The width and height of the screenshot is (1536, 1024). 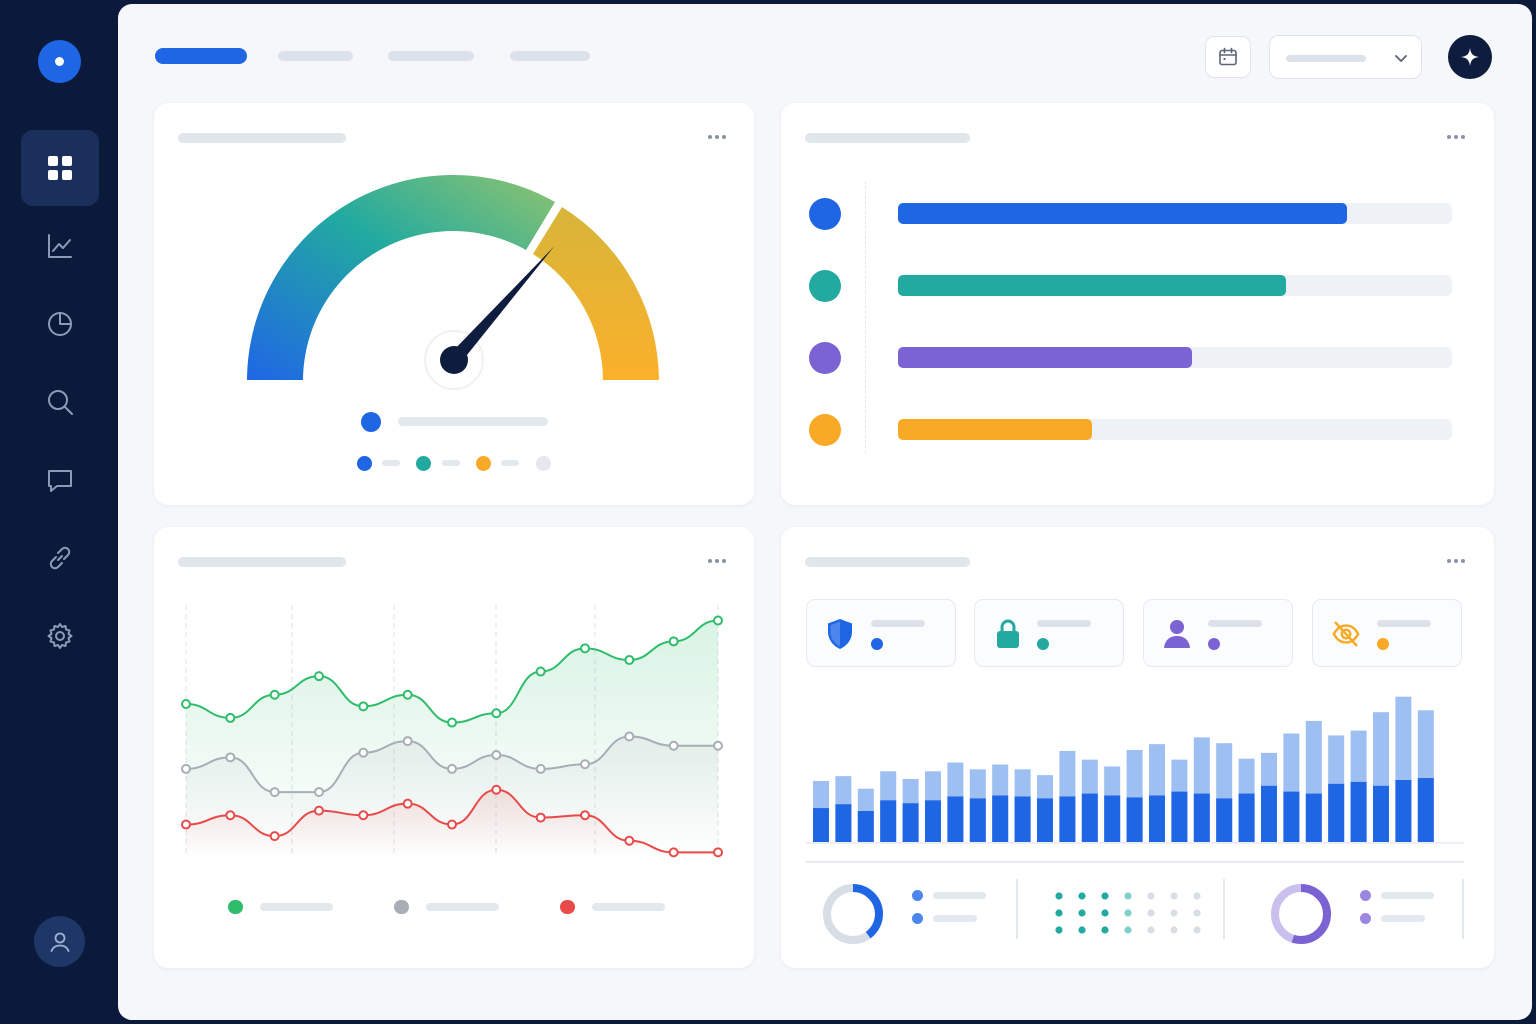 I want to click on sidebar-item-messages, so click(x=60, y=480).